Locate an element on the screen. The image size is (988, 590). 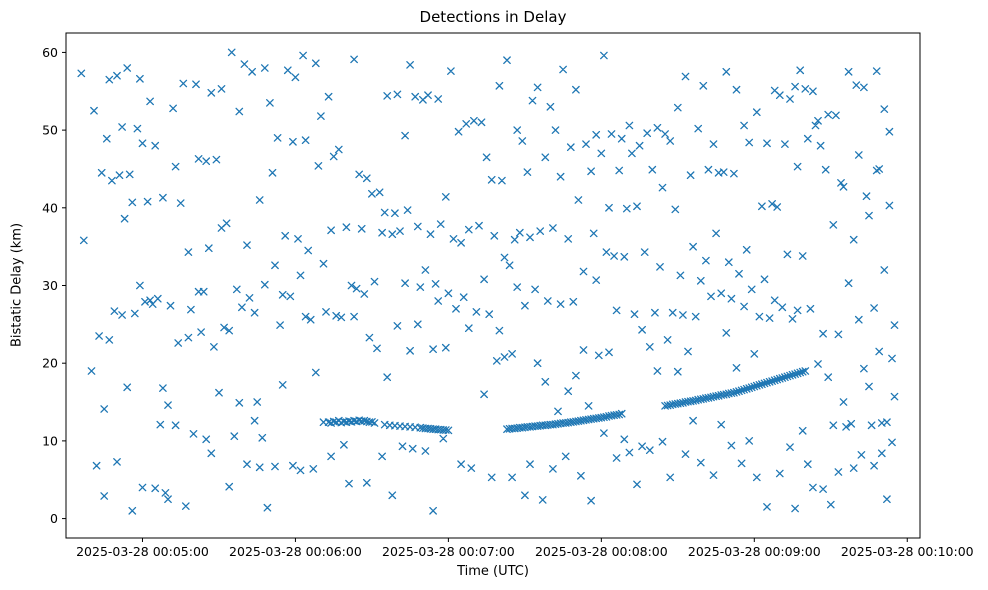
y-tick-label: 10 is located at coordinates (50, 440).